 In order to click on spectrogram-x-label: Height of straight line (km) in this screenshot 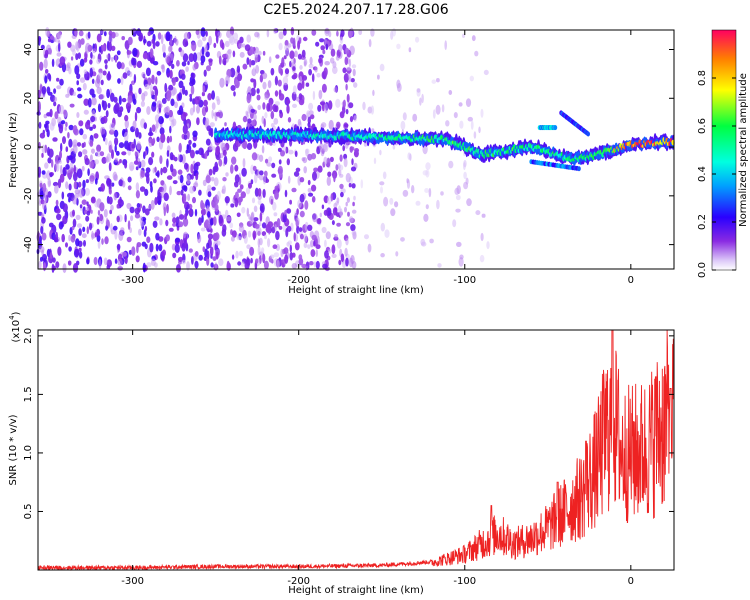, I will do `click(356, 290)`.